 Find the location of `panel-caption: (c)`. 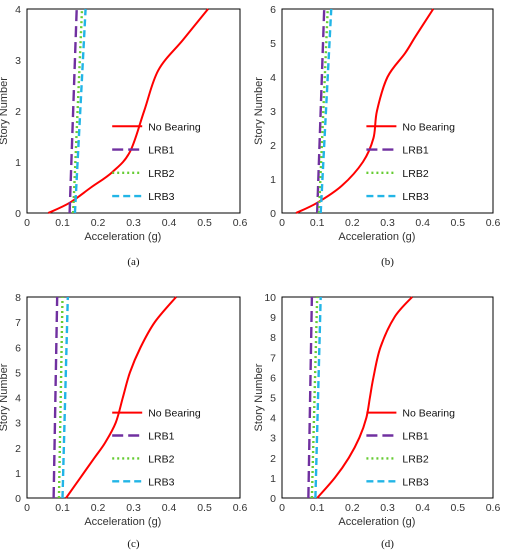

panel-caption: (c) is located at coordinates (133, 544).